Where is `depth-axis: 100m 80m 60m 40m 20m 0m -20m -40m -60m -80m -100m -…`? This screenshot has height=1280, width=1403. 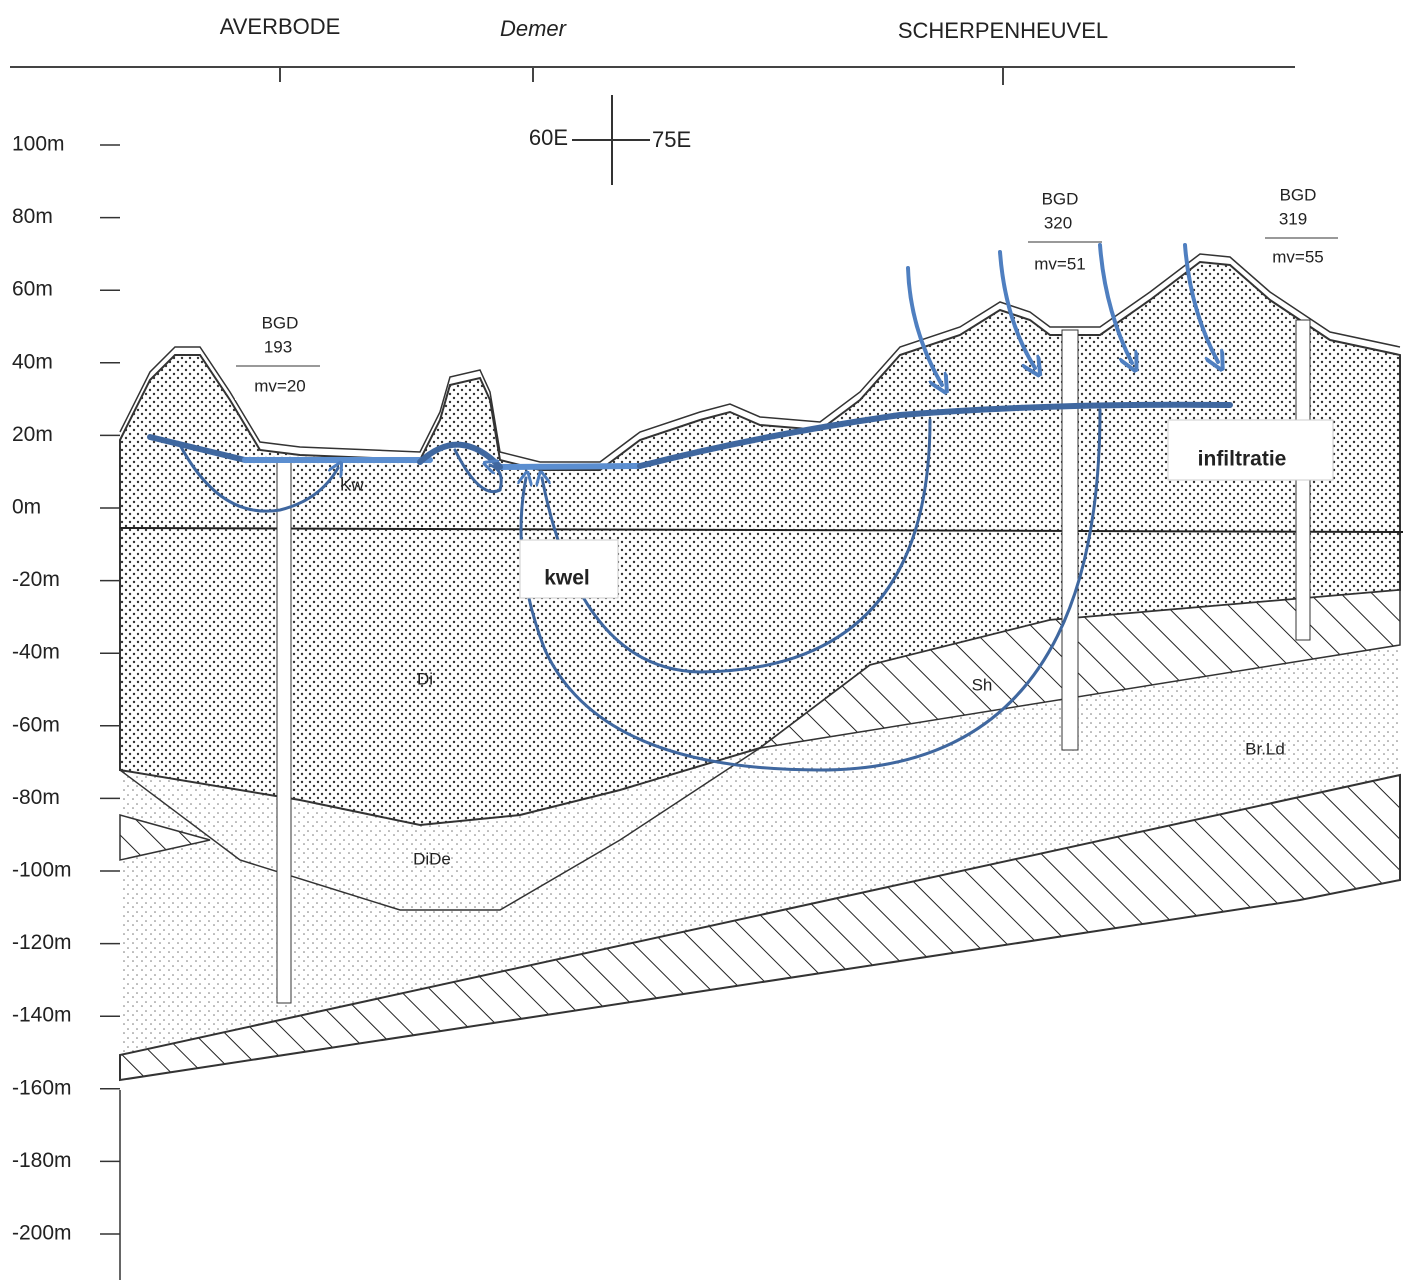 depth-axis: 100m 80m 60m 40m 20m 0m -20m -40m -60m -80m -100m -… is located at coordinates (66, 706).